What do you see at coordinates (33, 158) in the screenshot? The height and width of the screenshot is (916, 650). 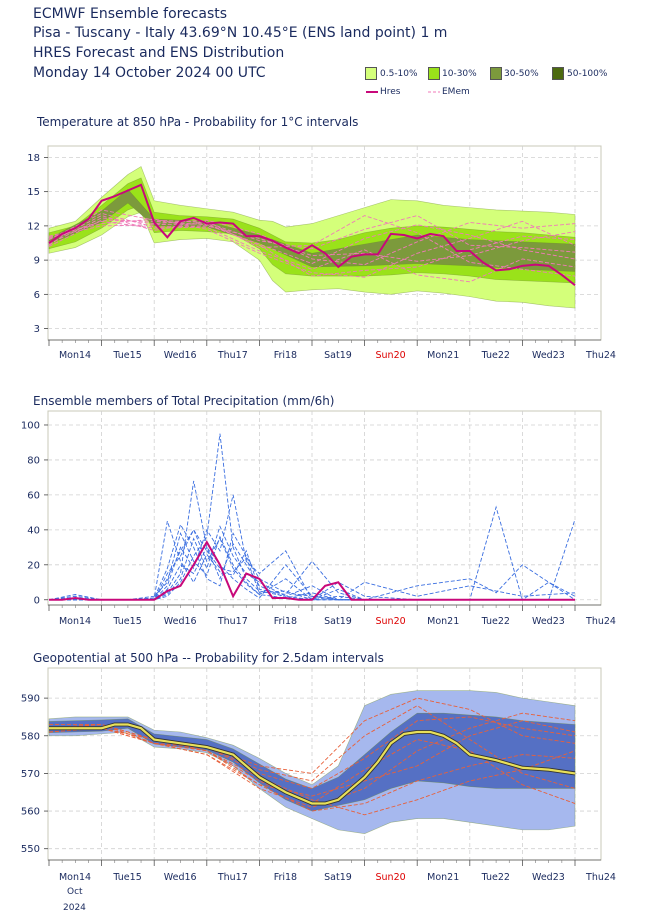 I see `y-tick-label: 18` at bounding box center [33, 158].